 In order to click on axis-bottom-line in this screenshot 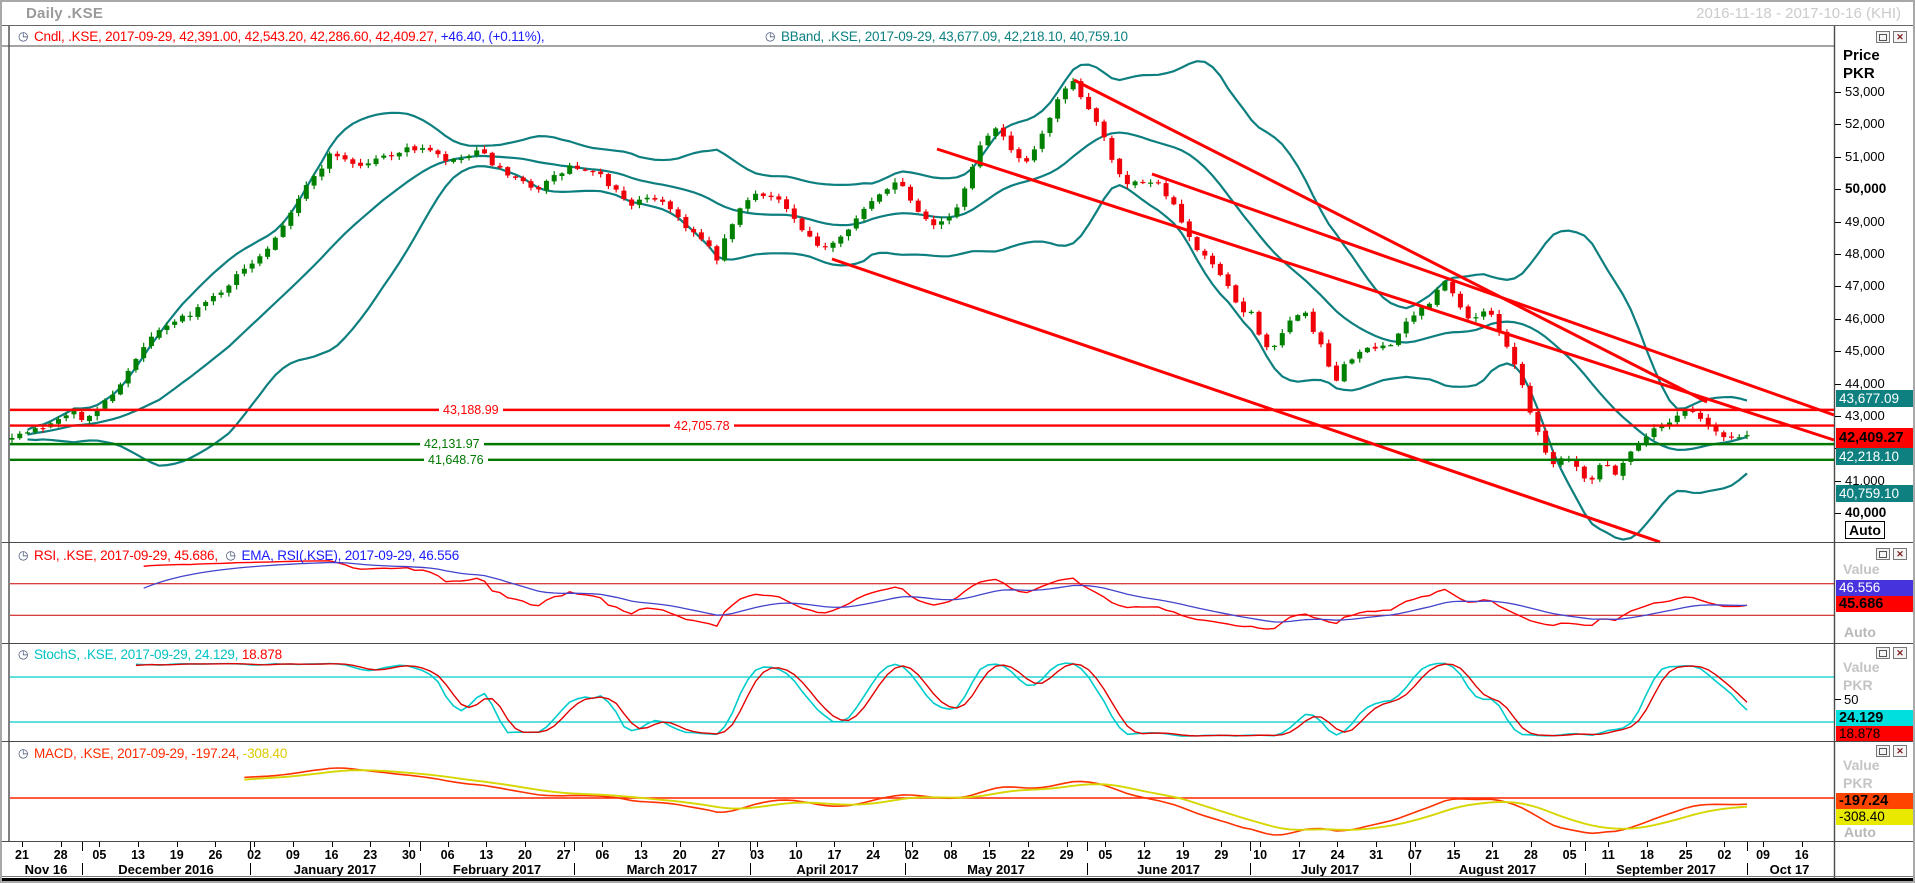, I will do `click(957, 876)`.